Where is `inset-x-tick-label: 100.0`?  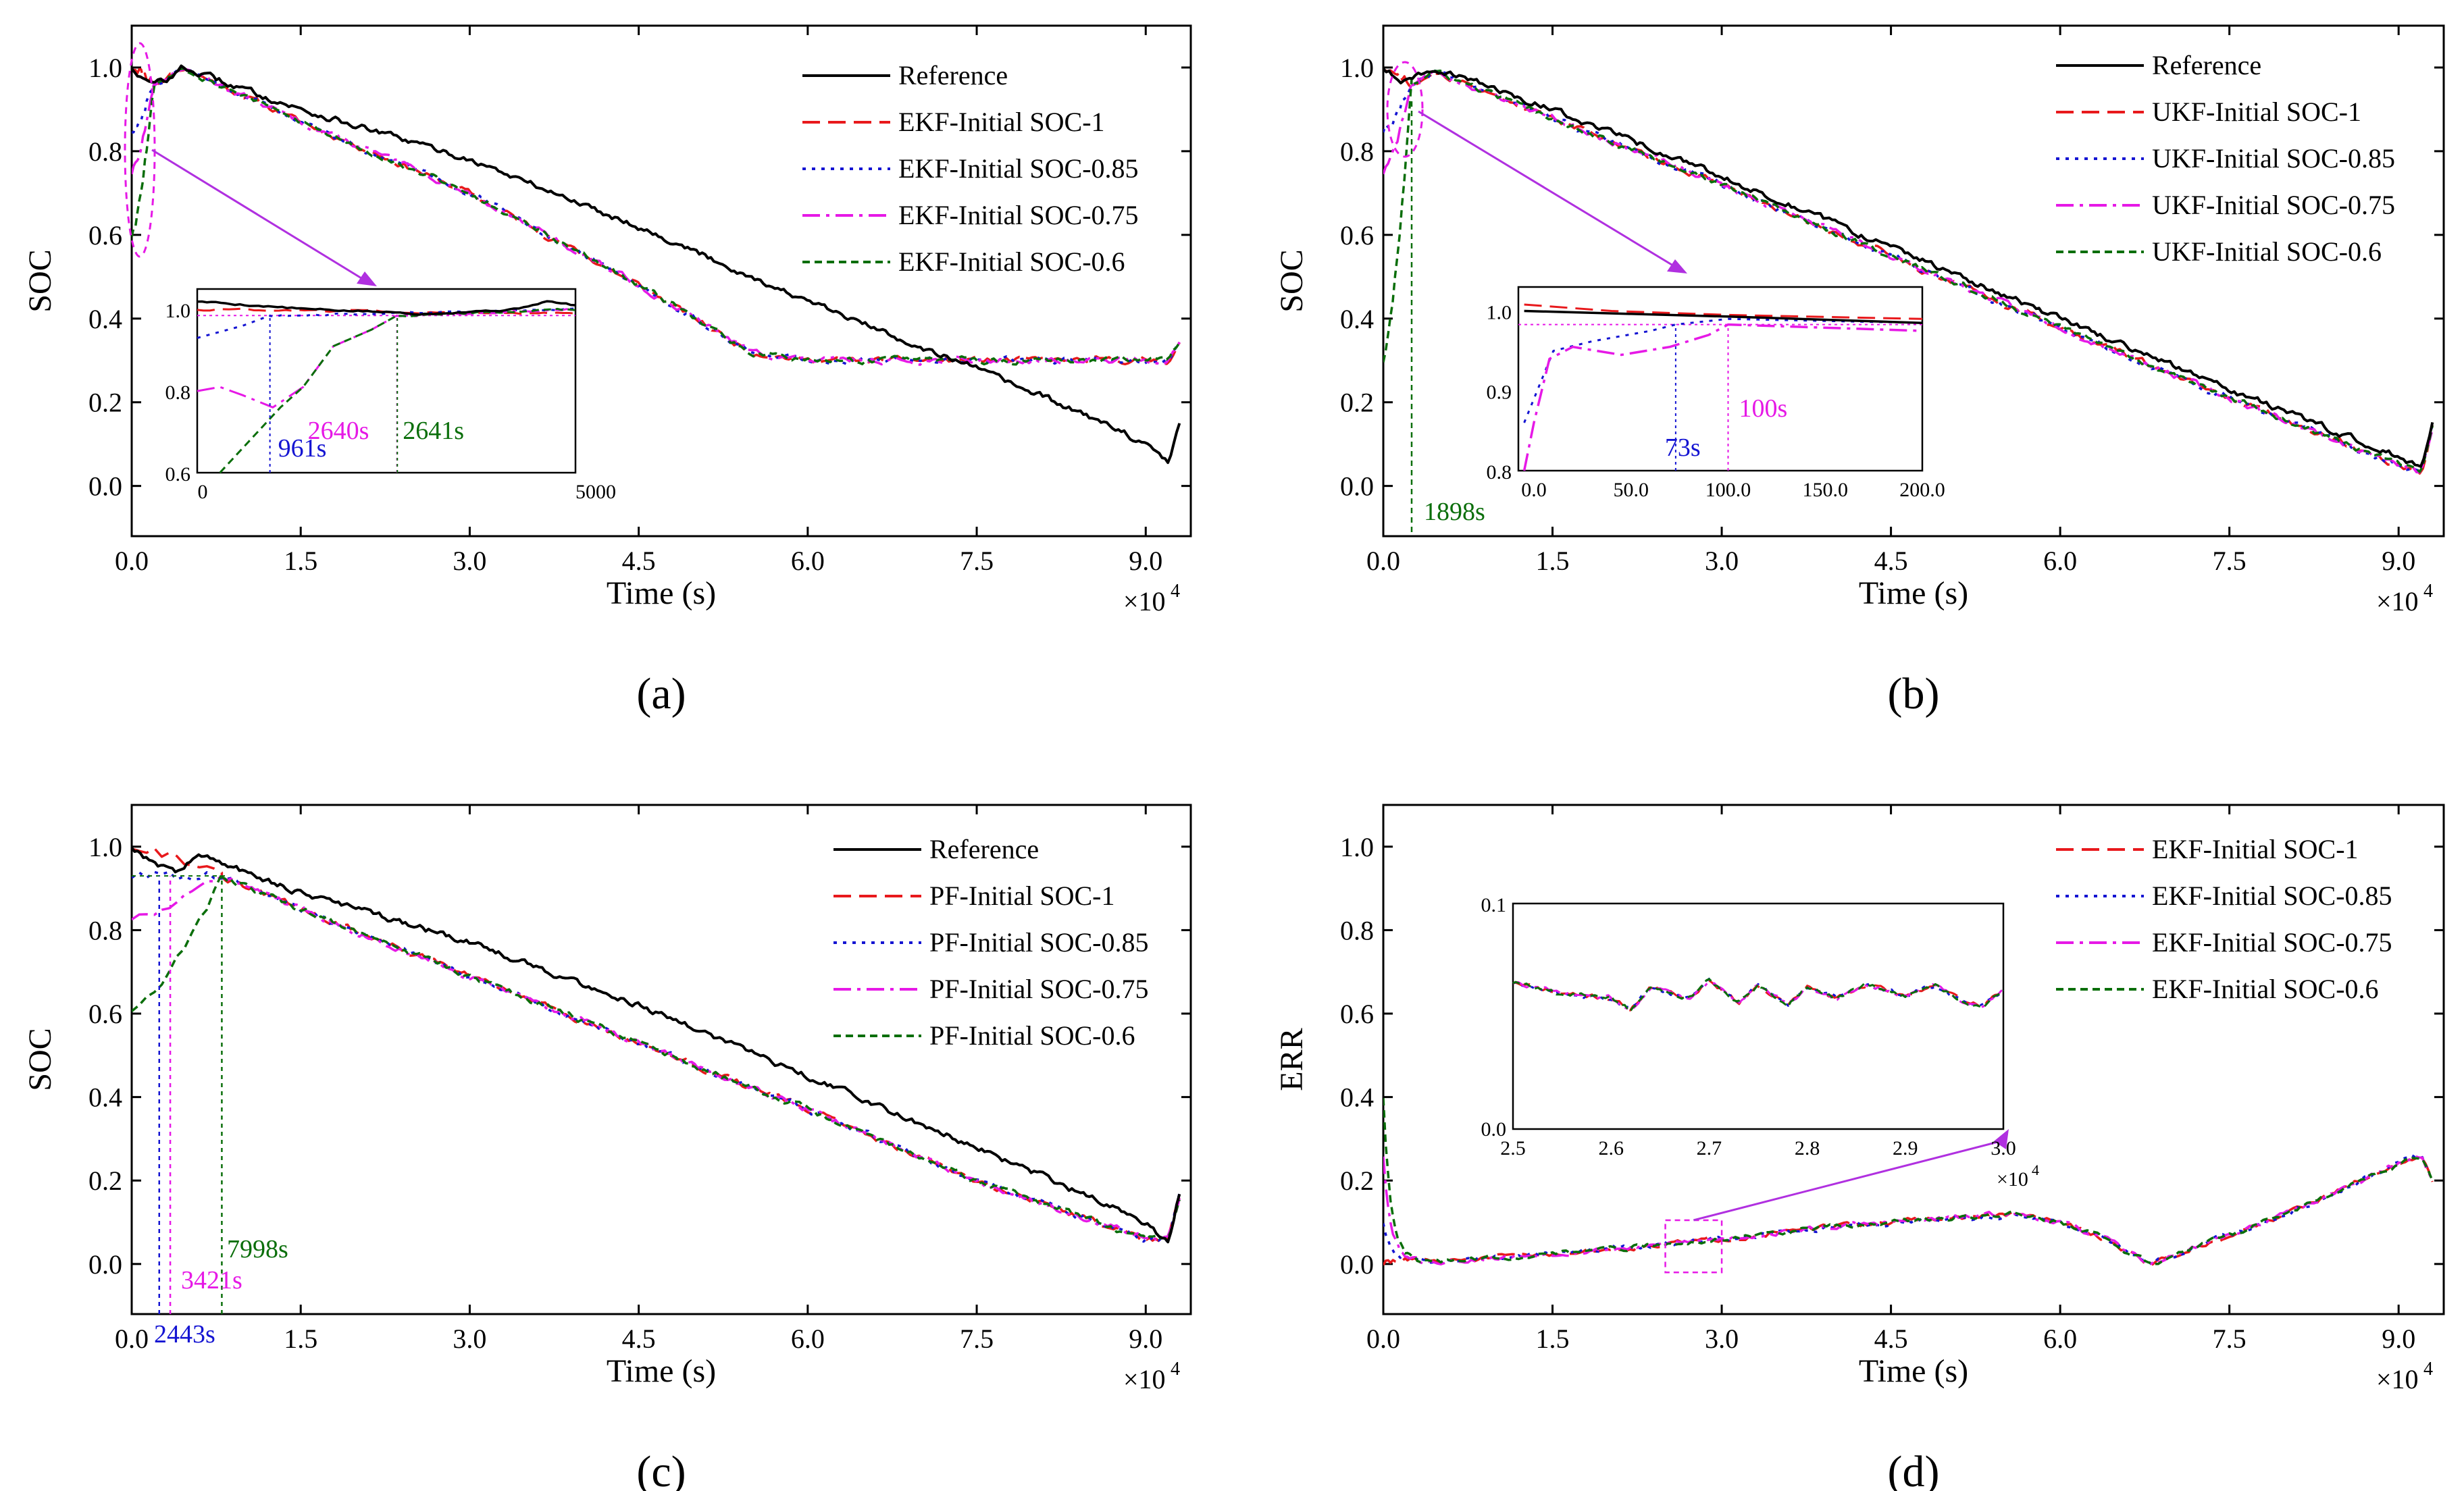 inset-x-tick-label: 100.0 is located at coordinates (1728, 490).